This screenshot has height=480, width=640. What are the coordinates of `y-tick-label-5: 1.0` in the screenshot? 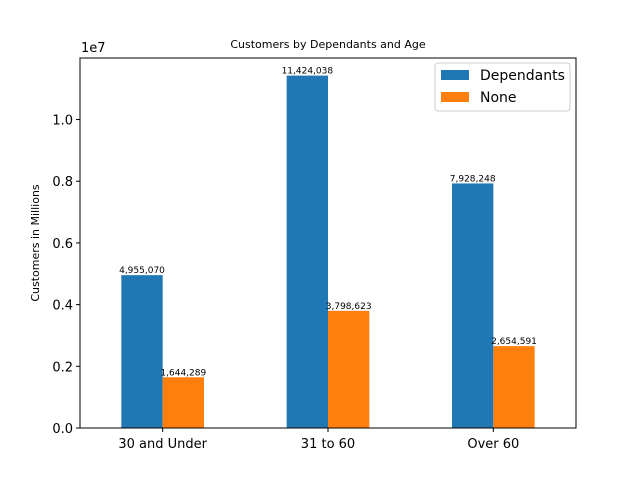 It's located at (62, 121).